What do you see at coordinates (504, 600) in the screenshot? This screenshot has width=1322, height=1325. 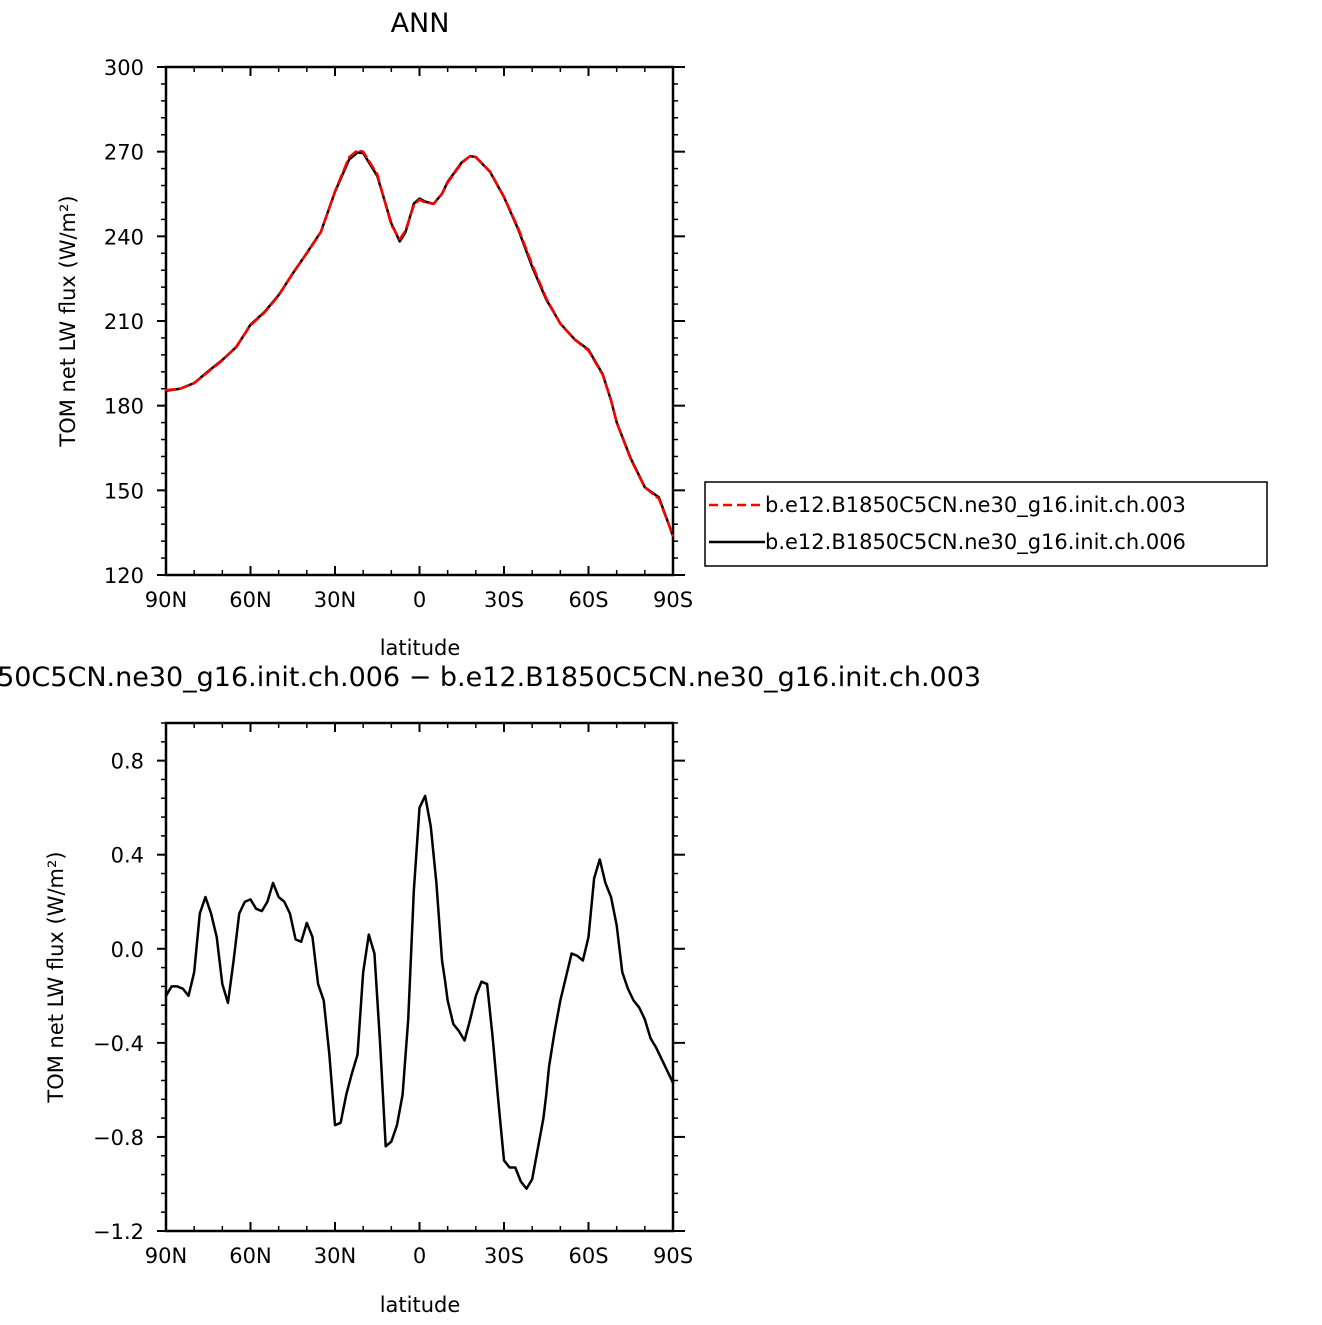 I see `top-x-tick-label: 30S` at bounding box center [504, 600].